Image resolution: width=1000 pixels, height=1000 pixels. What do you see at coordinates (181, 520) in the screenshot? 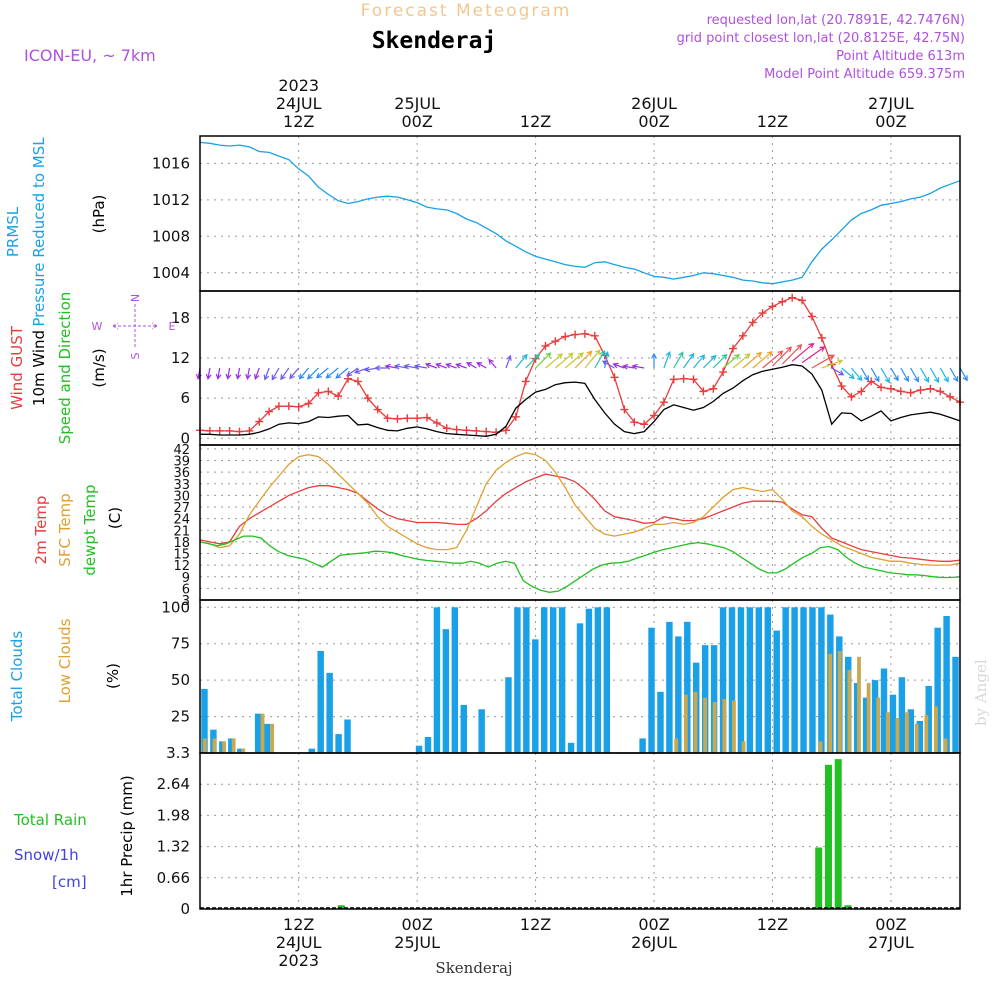
I see `temperature-ytick-label: 24` at bounding box center [181, 520].